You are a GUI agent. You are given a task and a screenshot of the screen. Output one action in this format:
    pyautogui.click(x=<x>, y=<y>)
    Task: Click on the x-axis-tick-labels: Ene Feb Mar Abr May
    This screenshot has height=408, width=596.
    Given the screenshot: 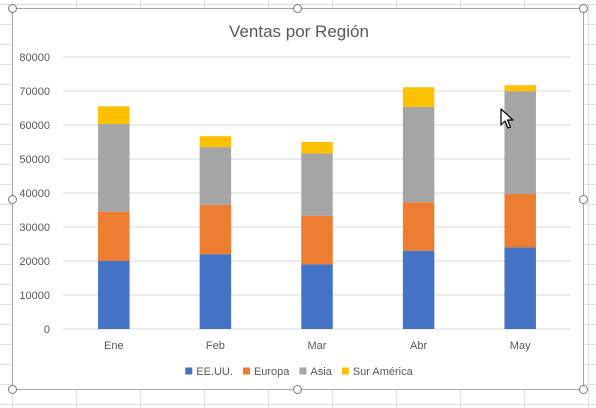 What is the action you would take?
    pyautogui.click(x=317, y=346)
    